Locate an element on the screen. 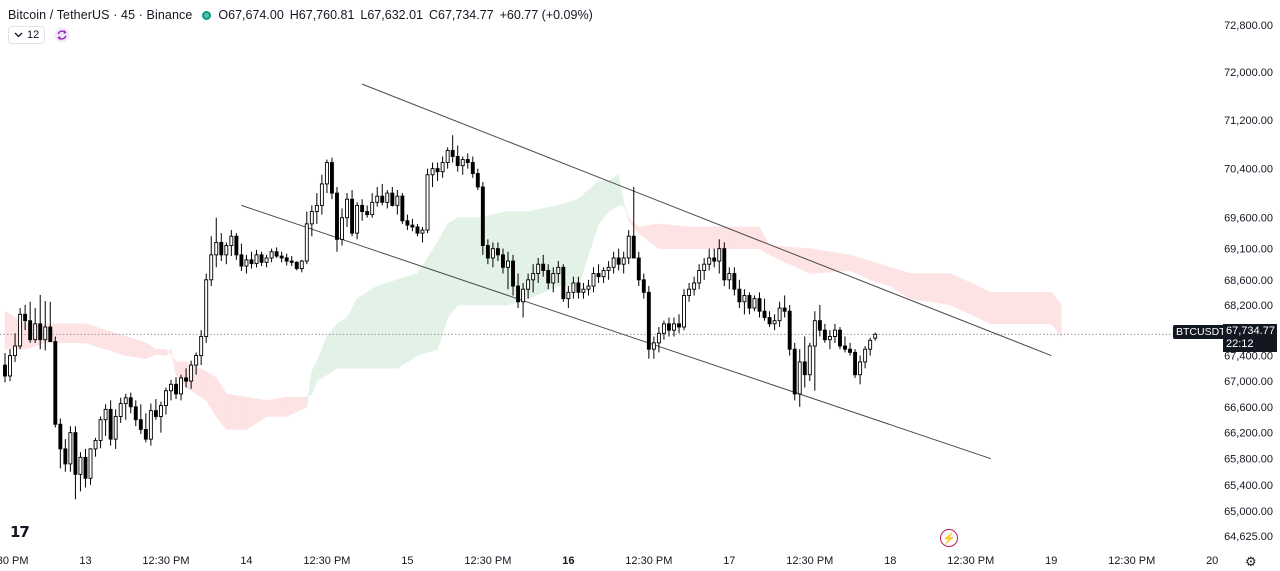 Image resolution: width=1280 pixels, height=571 pixels. x-tick-label: 18 is located at coordinates (890, 561).